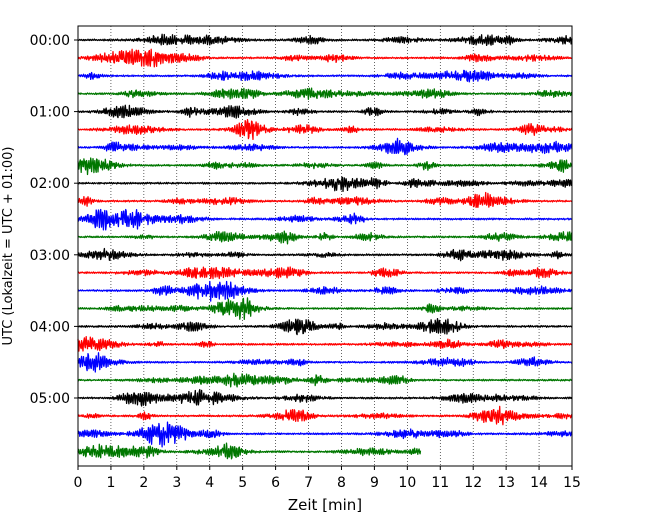 This screenshot has height=520, width=650. Describe the element at coordinates (242, 483) in the screenshot. I see `x-tick-label: 5` at that location.